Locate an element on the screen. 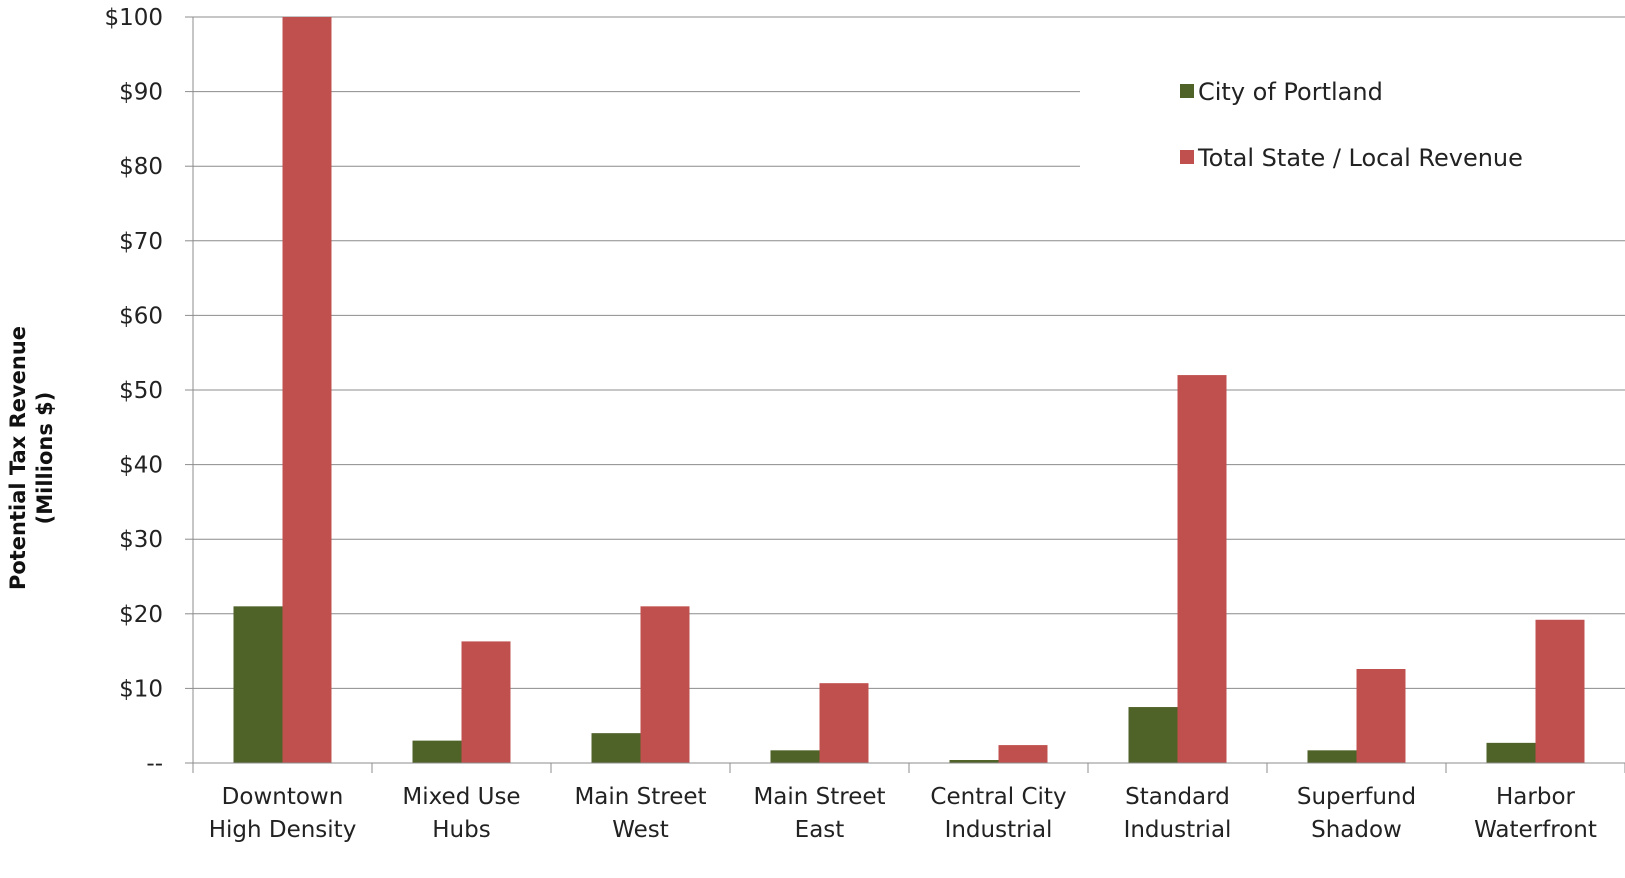 This screenshot has height=878, width=1625. legend-label-1: Total State / Local Revenue is located at coordinates (1360, 158).